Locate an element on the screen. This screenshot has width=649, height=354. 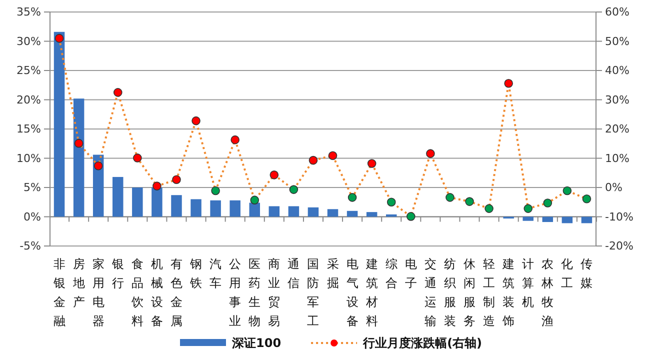
y2-tick-label: 60% is located at coordinates (617, 12).